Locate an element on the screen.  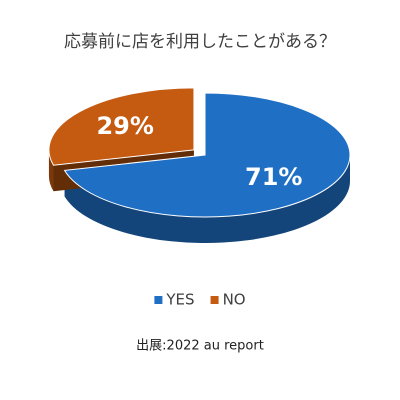
data-label: 29% is located at coordinates (124, 126).